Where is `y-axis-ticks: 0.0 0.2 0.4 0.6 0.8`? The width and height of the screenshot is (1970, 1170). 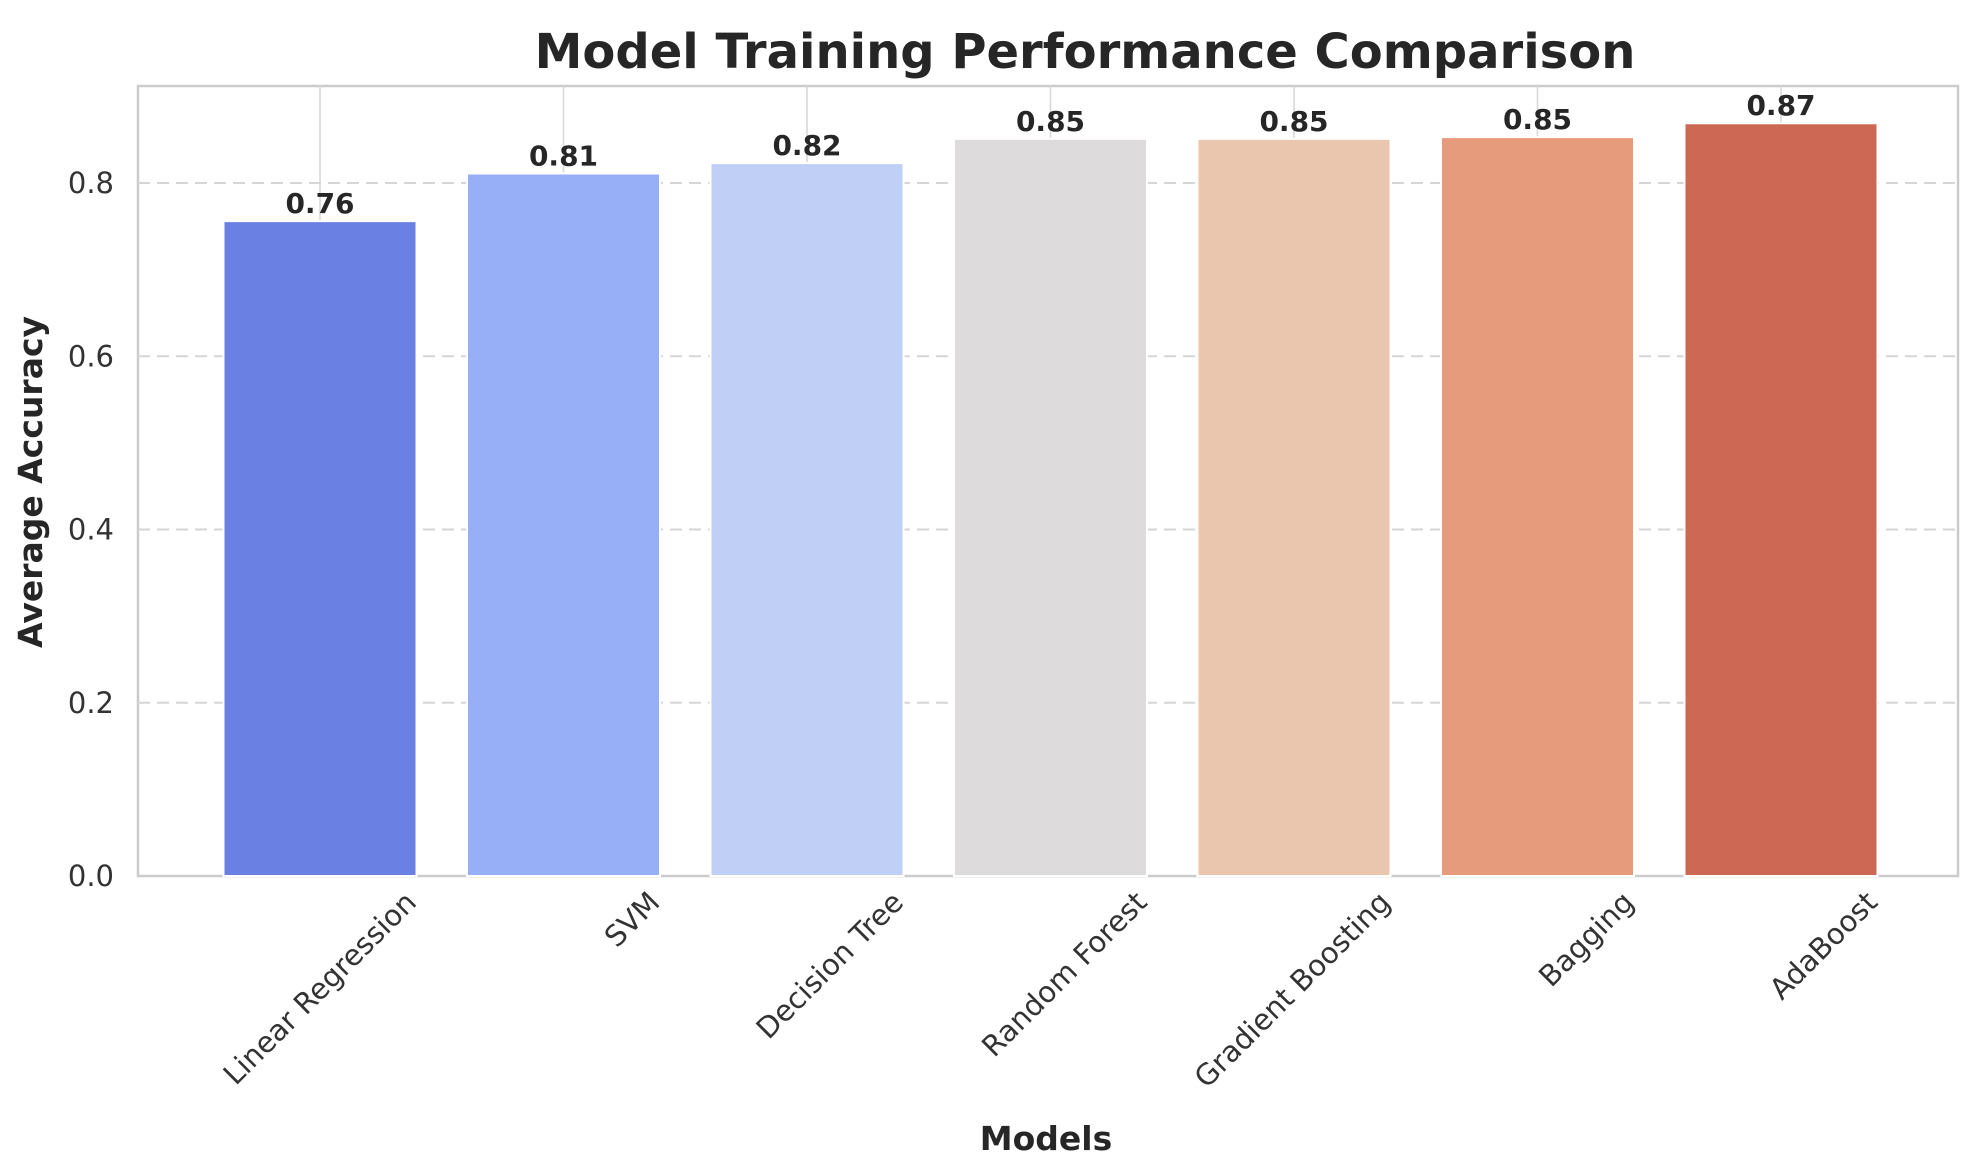
y-axis-ticks: 0.0 0.2 0.4 0.6 0.8 is located at coordinates (91, 529).